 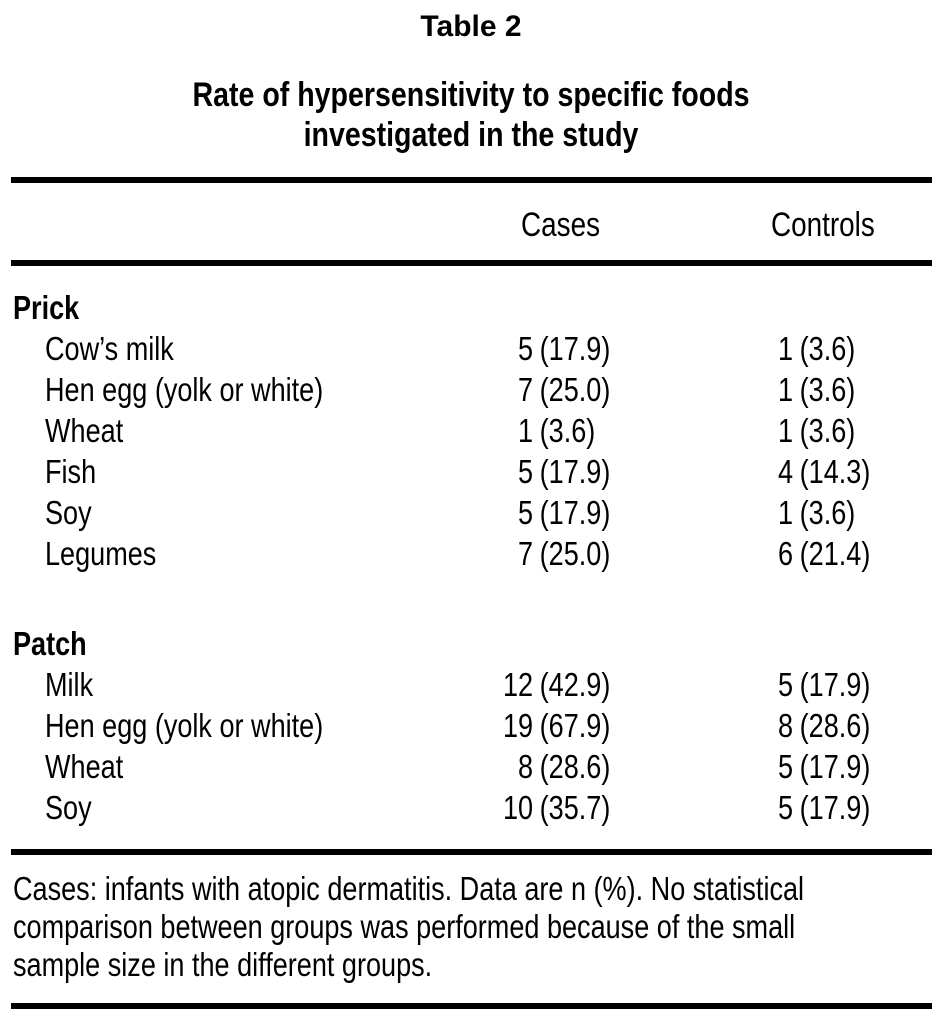 I want to click on table-row: Milk 12 (42.9) 5 (17.9), so click(x=471, y=684).